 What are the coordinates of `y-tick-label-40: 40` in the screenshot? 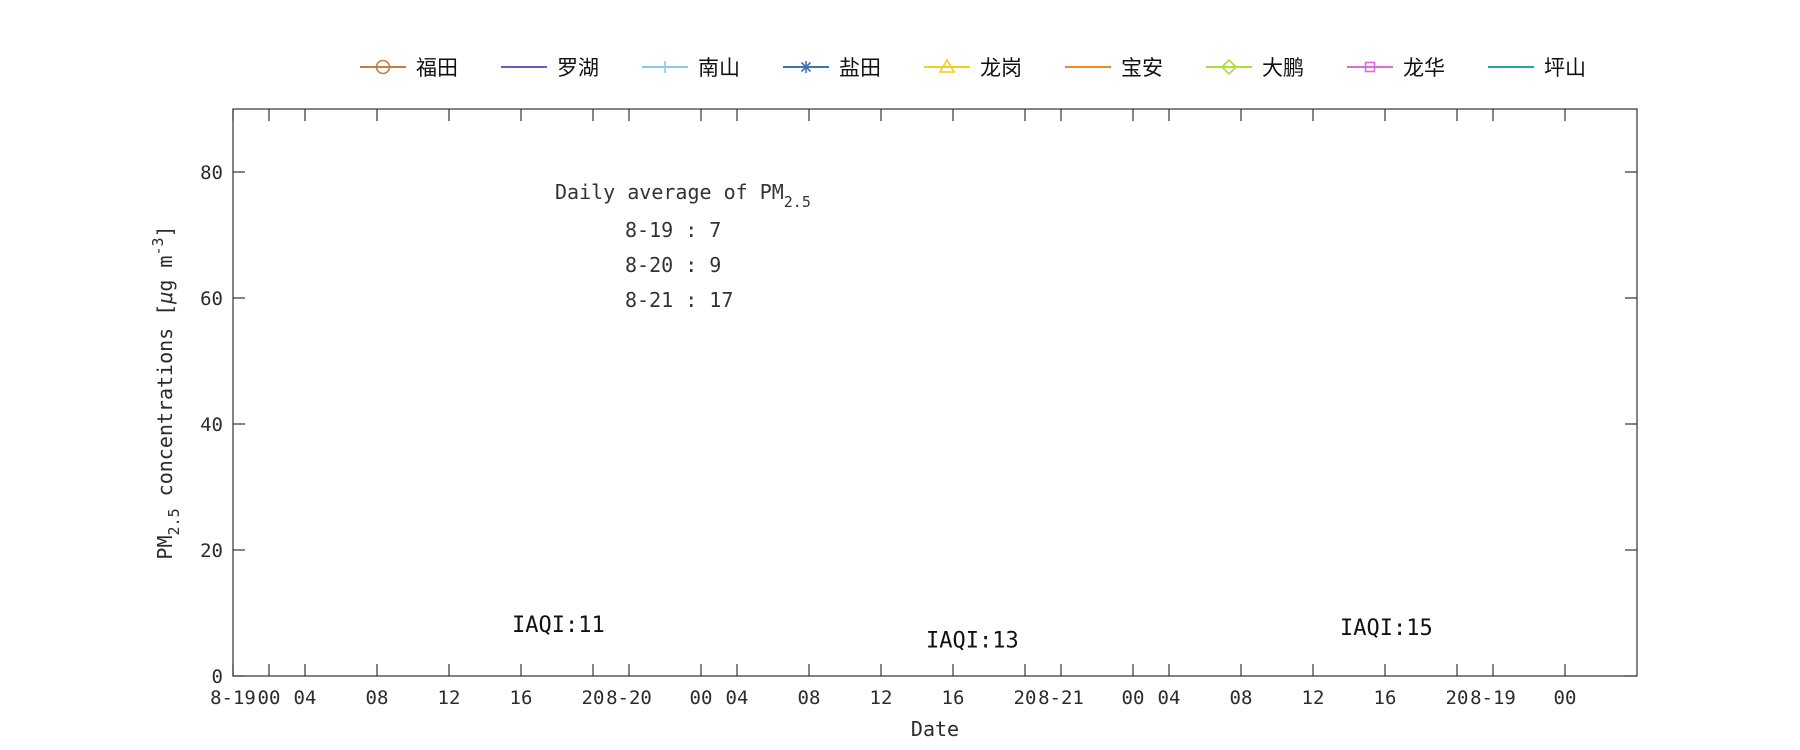 It's located at (211, 425).